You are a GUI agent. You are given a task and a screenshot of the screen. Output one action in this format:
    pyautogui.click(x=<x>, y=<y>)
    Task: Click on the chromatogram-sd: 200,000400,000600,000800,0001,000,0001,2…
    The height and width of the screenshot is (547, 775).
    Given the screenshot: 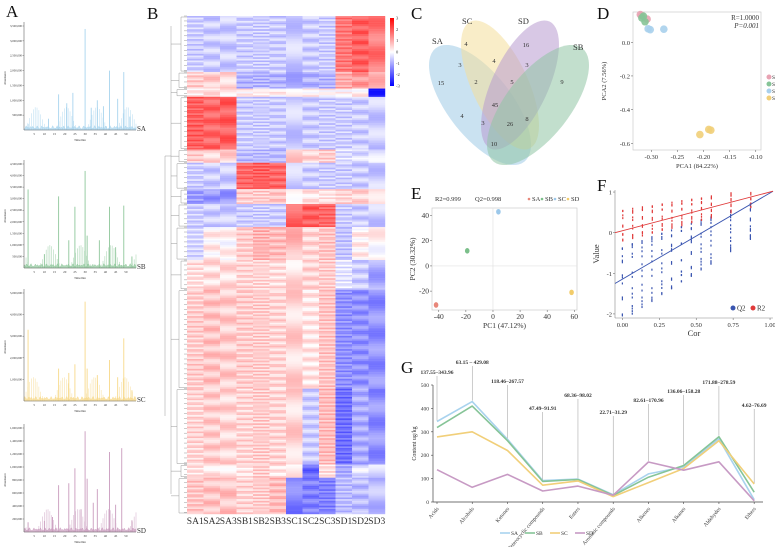 What is the action you would take?
    pyautogui.click(x=74, y=484)
    